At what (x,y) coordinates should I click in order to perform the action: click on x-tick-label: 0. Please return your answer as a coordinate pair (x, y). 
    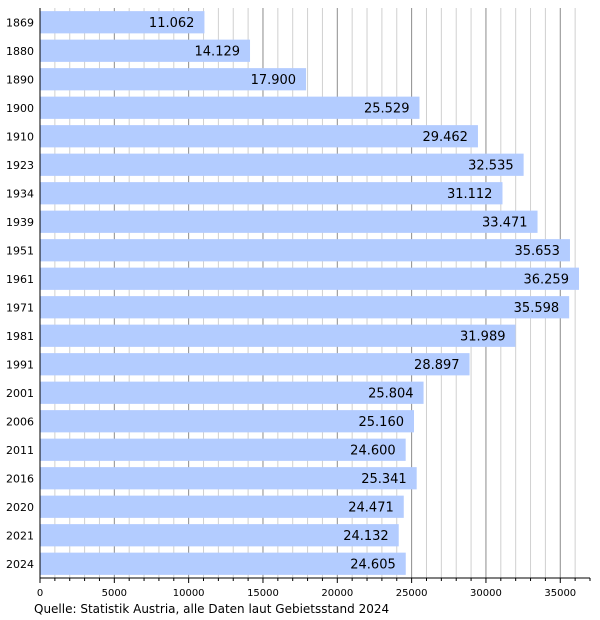
    Looking at the image, I should click on (40, 593).